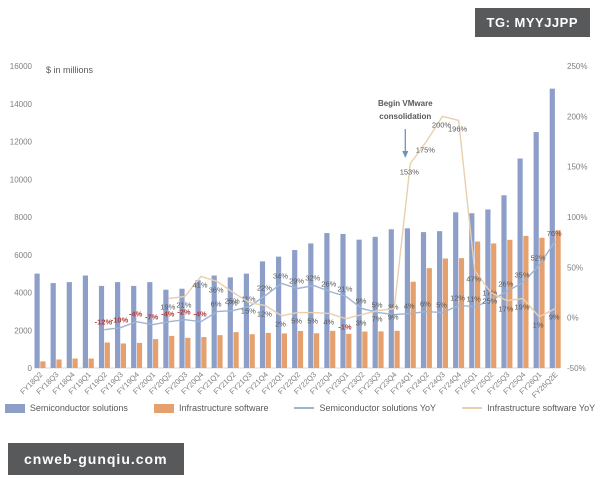 Image resolution: width=600 pixels, height=480 pixels. What do you see at coordinates (104, 322) in the screenshot?
I see `value-label: -12%` at bounding box center [104, 322].